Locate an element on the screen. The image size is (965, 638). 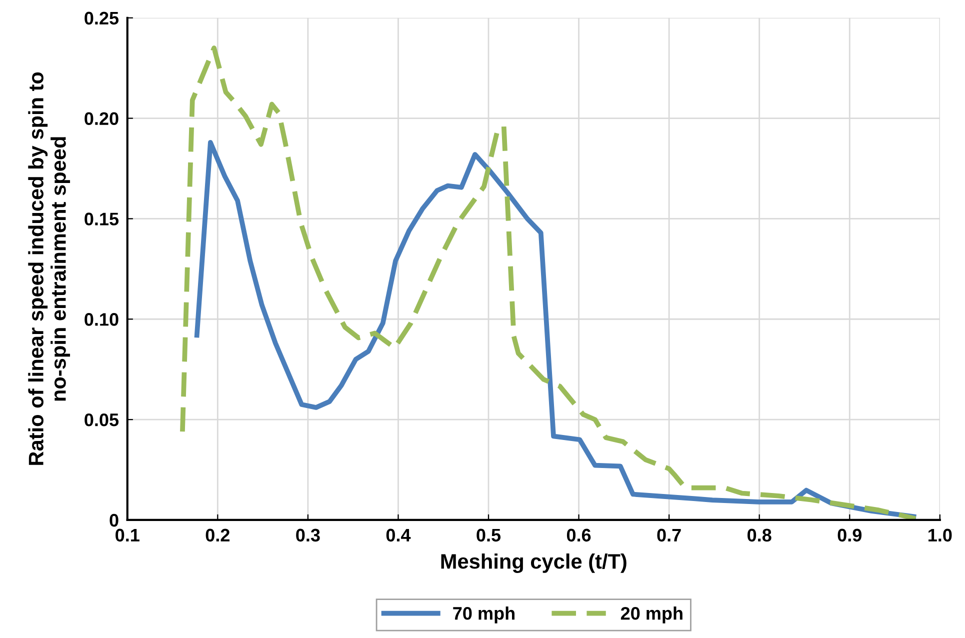
x-tick-label: 0.6 is located at coordinates (578, 535).